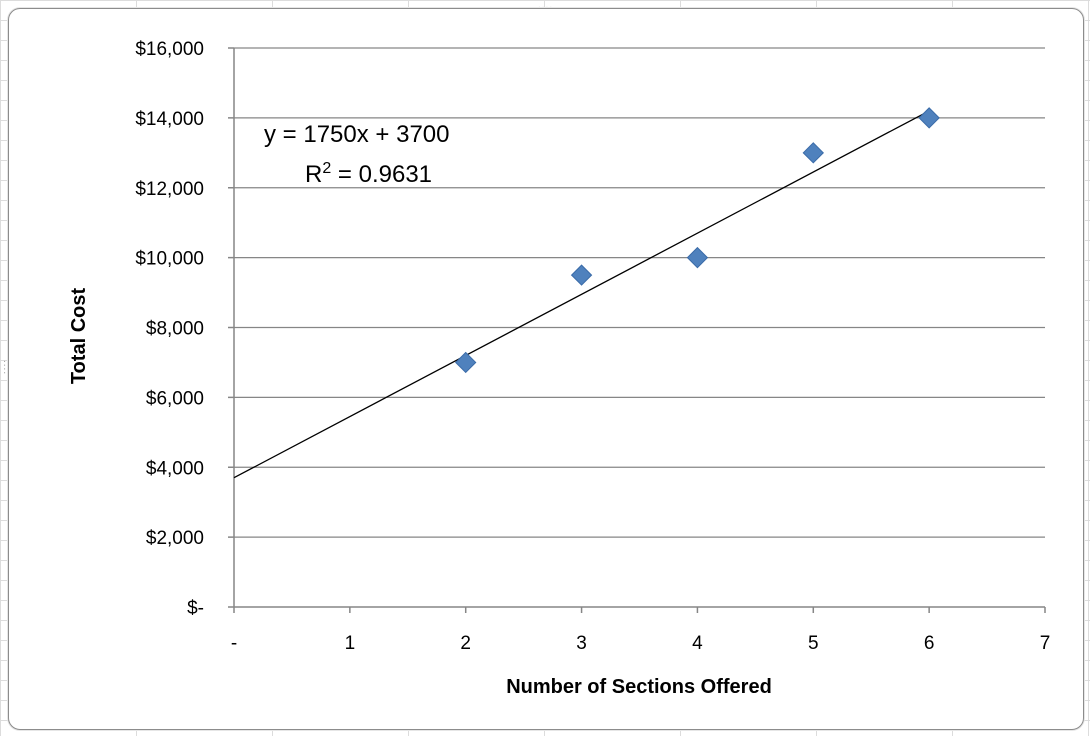 This screenshot has height=736, width=1090. I want to click on y-tick-label: $-, so click(195, 608).